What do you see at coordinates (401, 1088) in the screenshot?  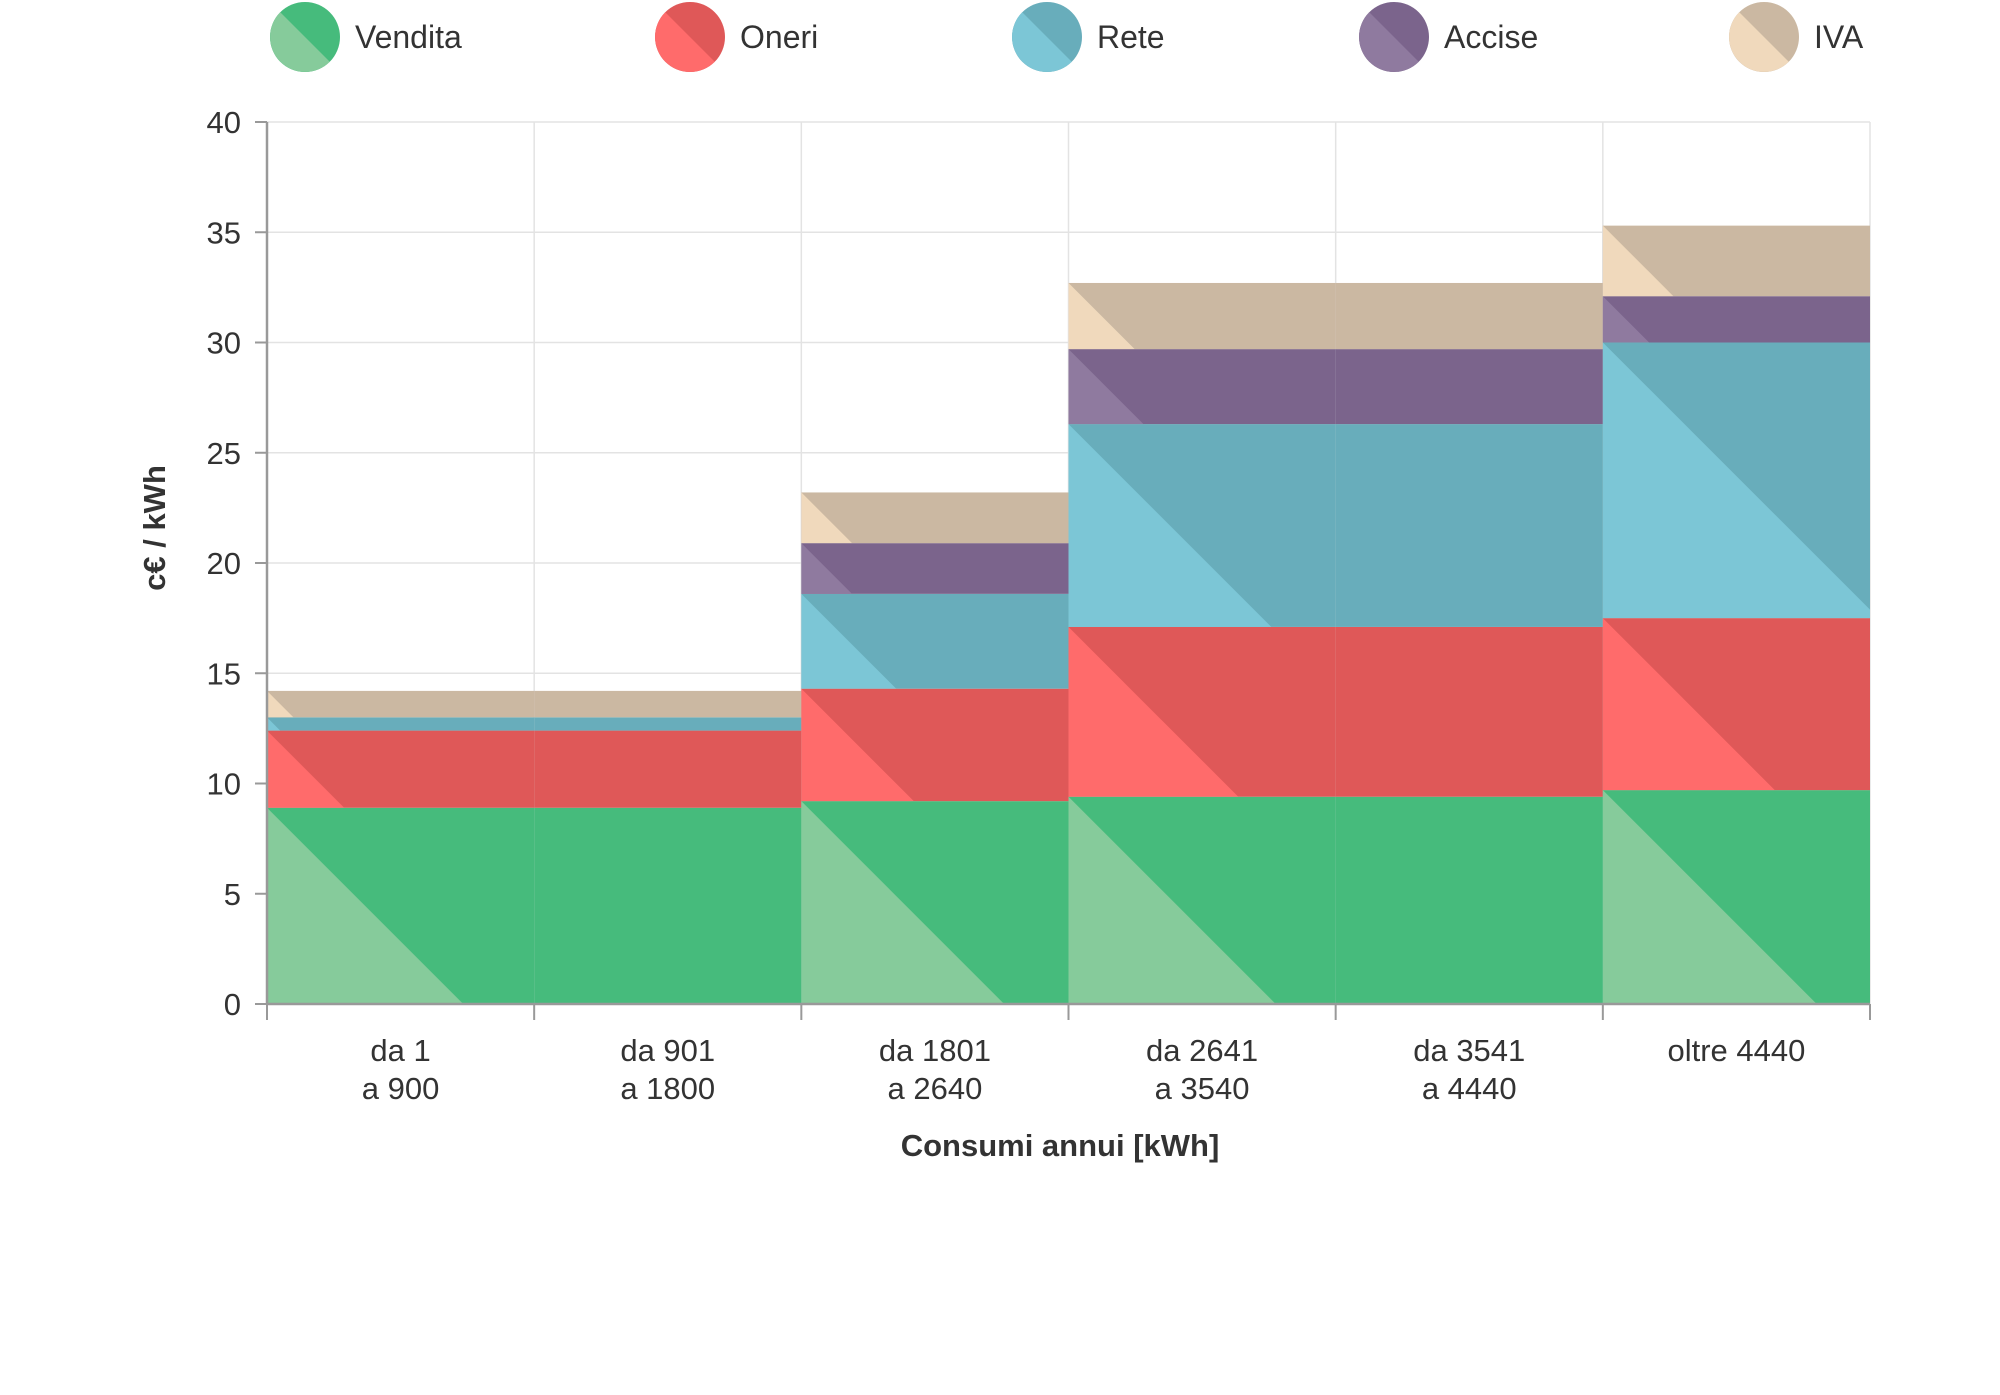 I see `x-tick-label-0-1: a 900` at bounding box center [401, 1088].